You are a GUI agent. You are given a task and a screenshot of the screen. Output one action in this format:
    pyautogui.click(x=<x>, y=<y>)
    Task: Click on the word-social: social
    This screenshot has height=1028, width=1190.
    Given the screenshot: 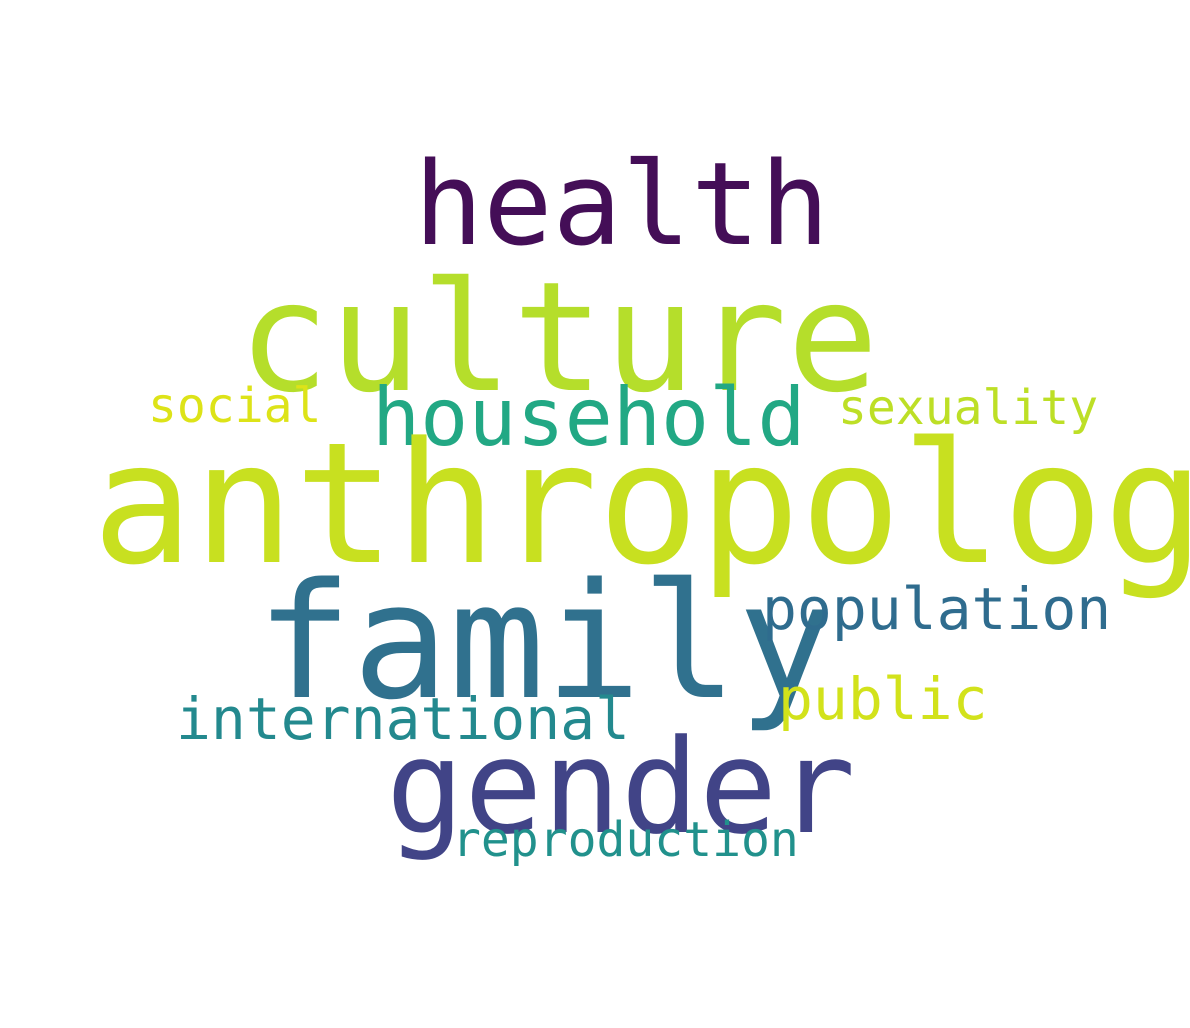 What is the action you would take?
    pyautogui.click(x=235, y=406)
    